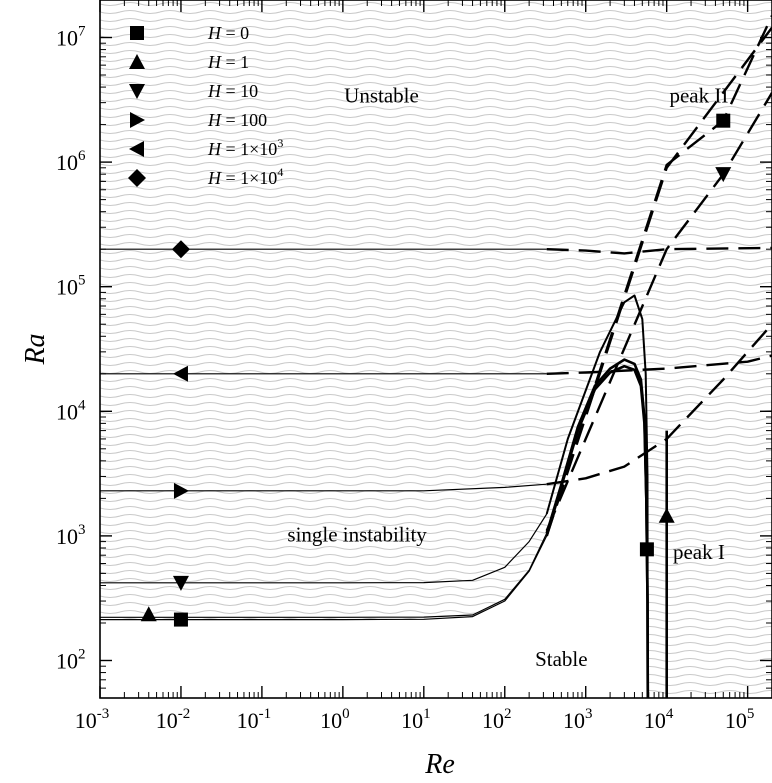  Describe the element at coordinates (578, 719) in the screenshot. I see `x-tick-label-6: 10³` at that location.